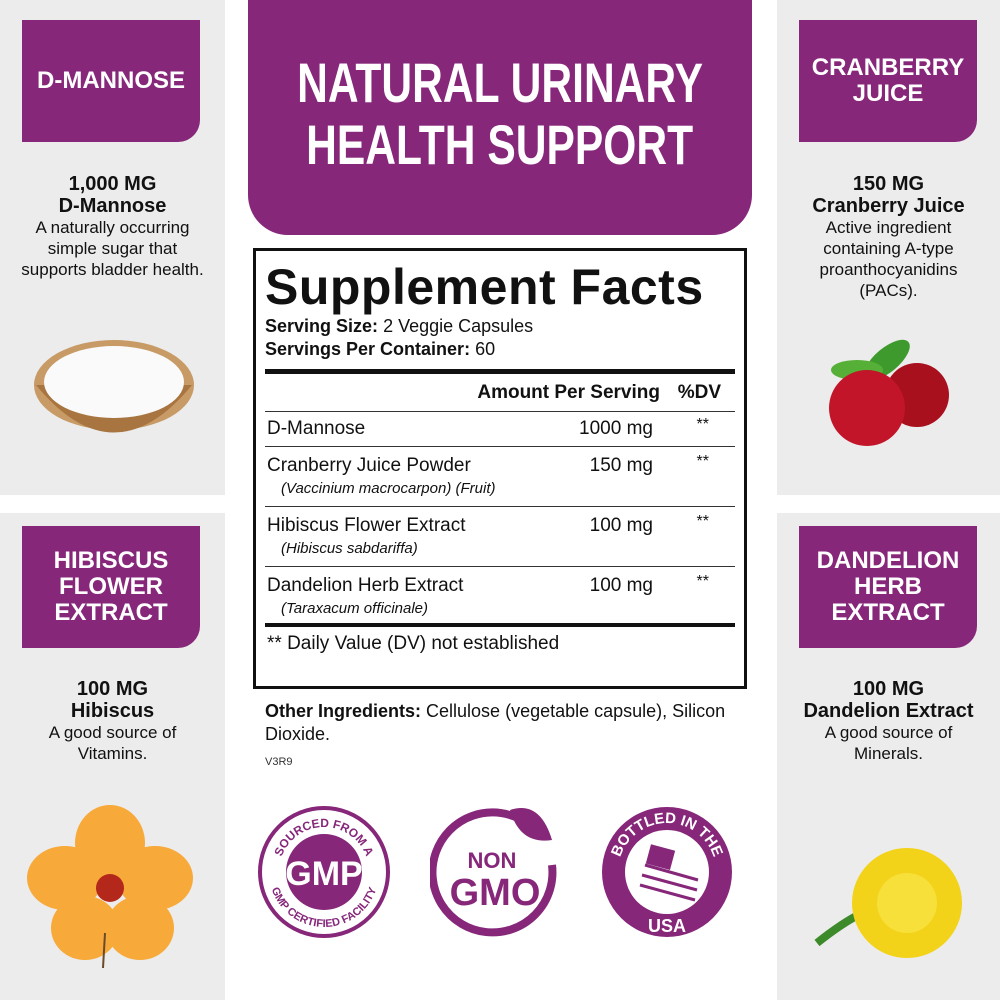 The image size is (1000, 1000). What do you see at coordinates (485, 349) in the screenshot?
I see `servings-value: 60` at bounding box center [485, 349].